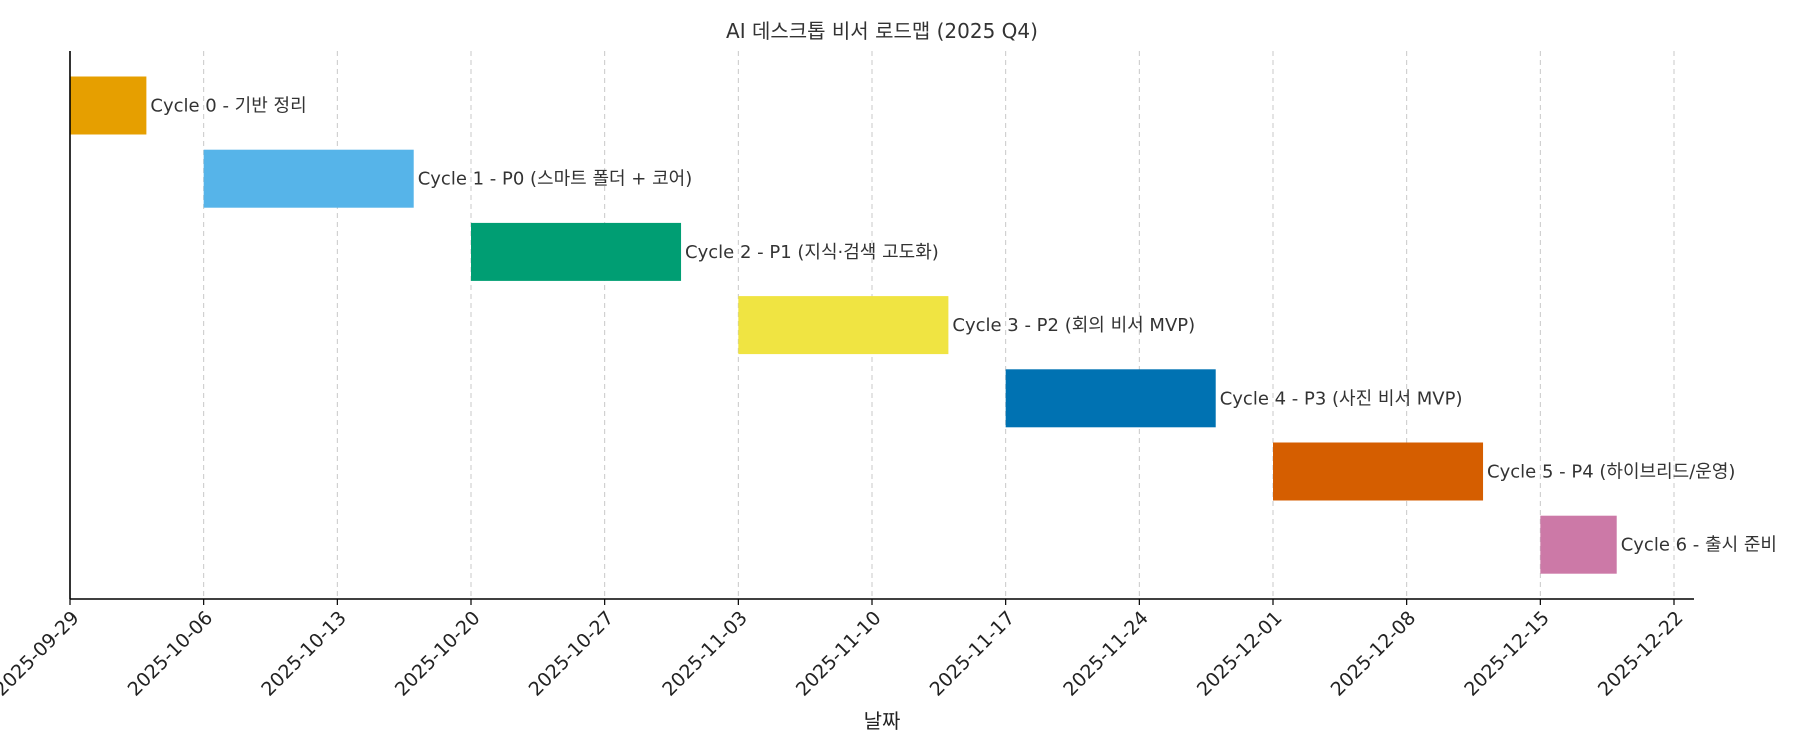  I want to click on chart-title: AI 데스크톱 비서 로드맵 (2025 Q4), so click(882, 31).